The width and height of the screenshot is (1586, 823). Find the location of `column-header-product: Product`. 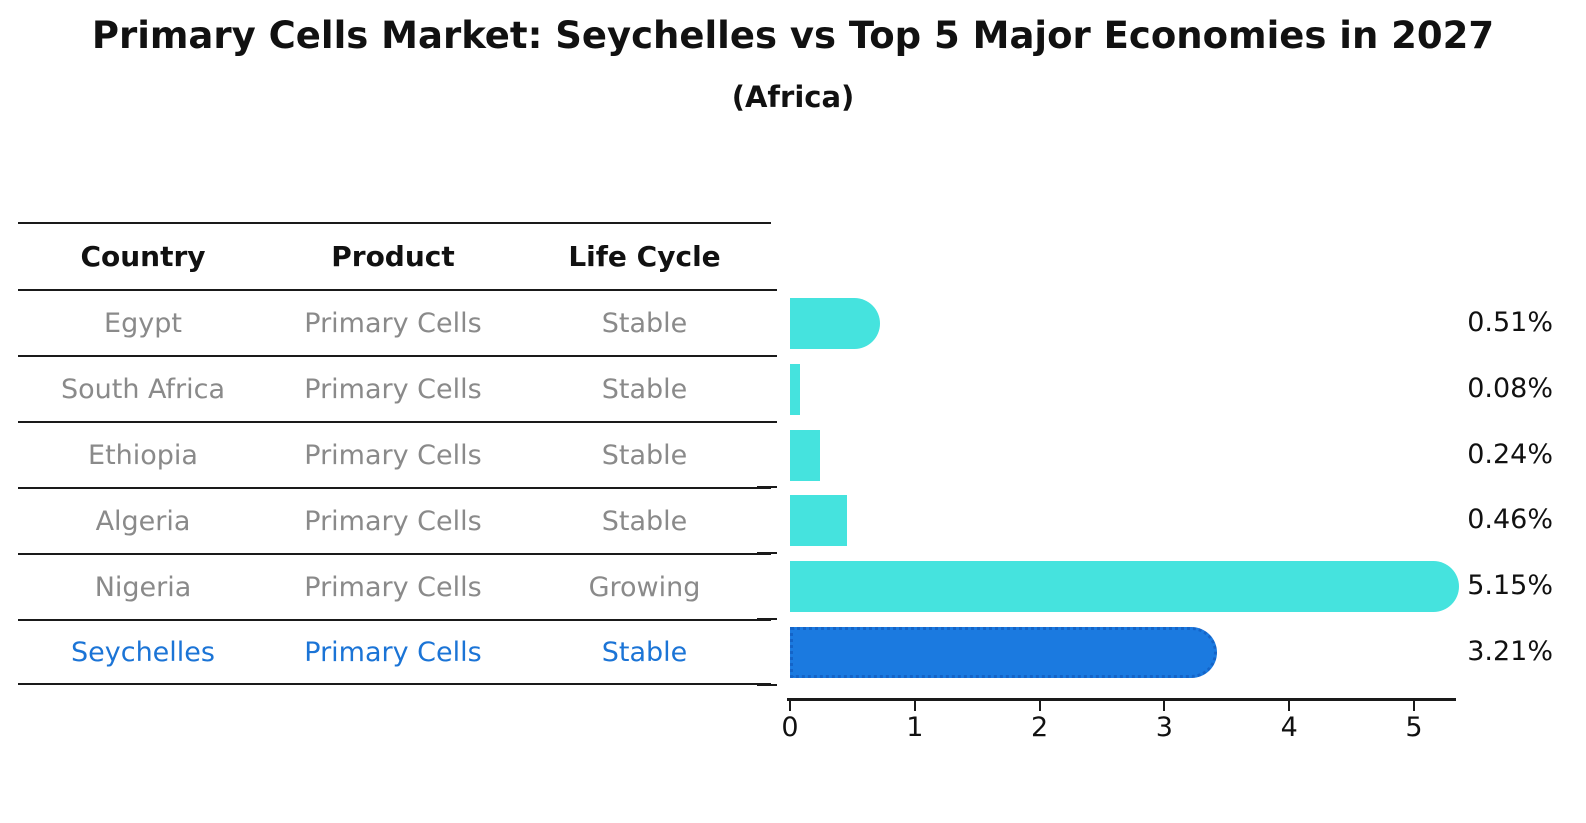

column-header-product: Product is located at coordinates (393, 256).